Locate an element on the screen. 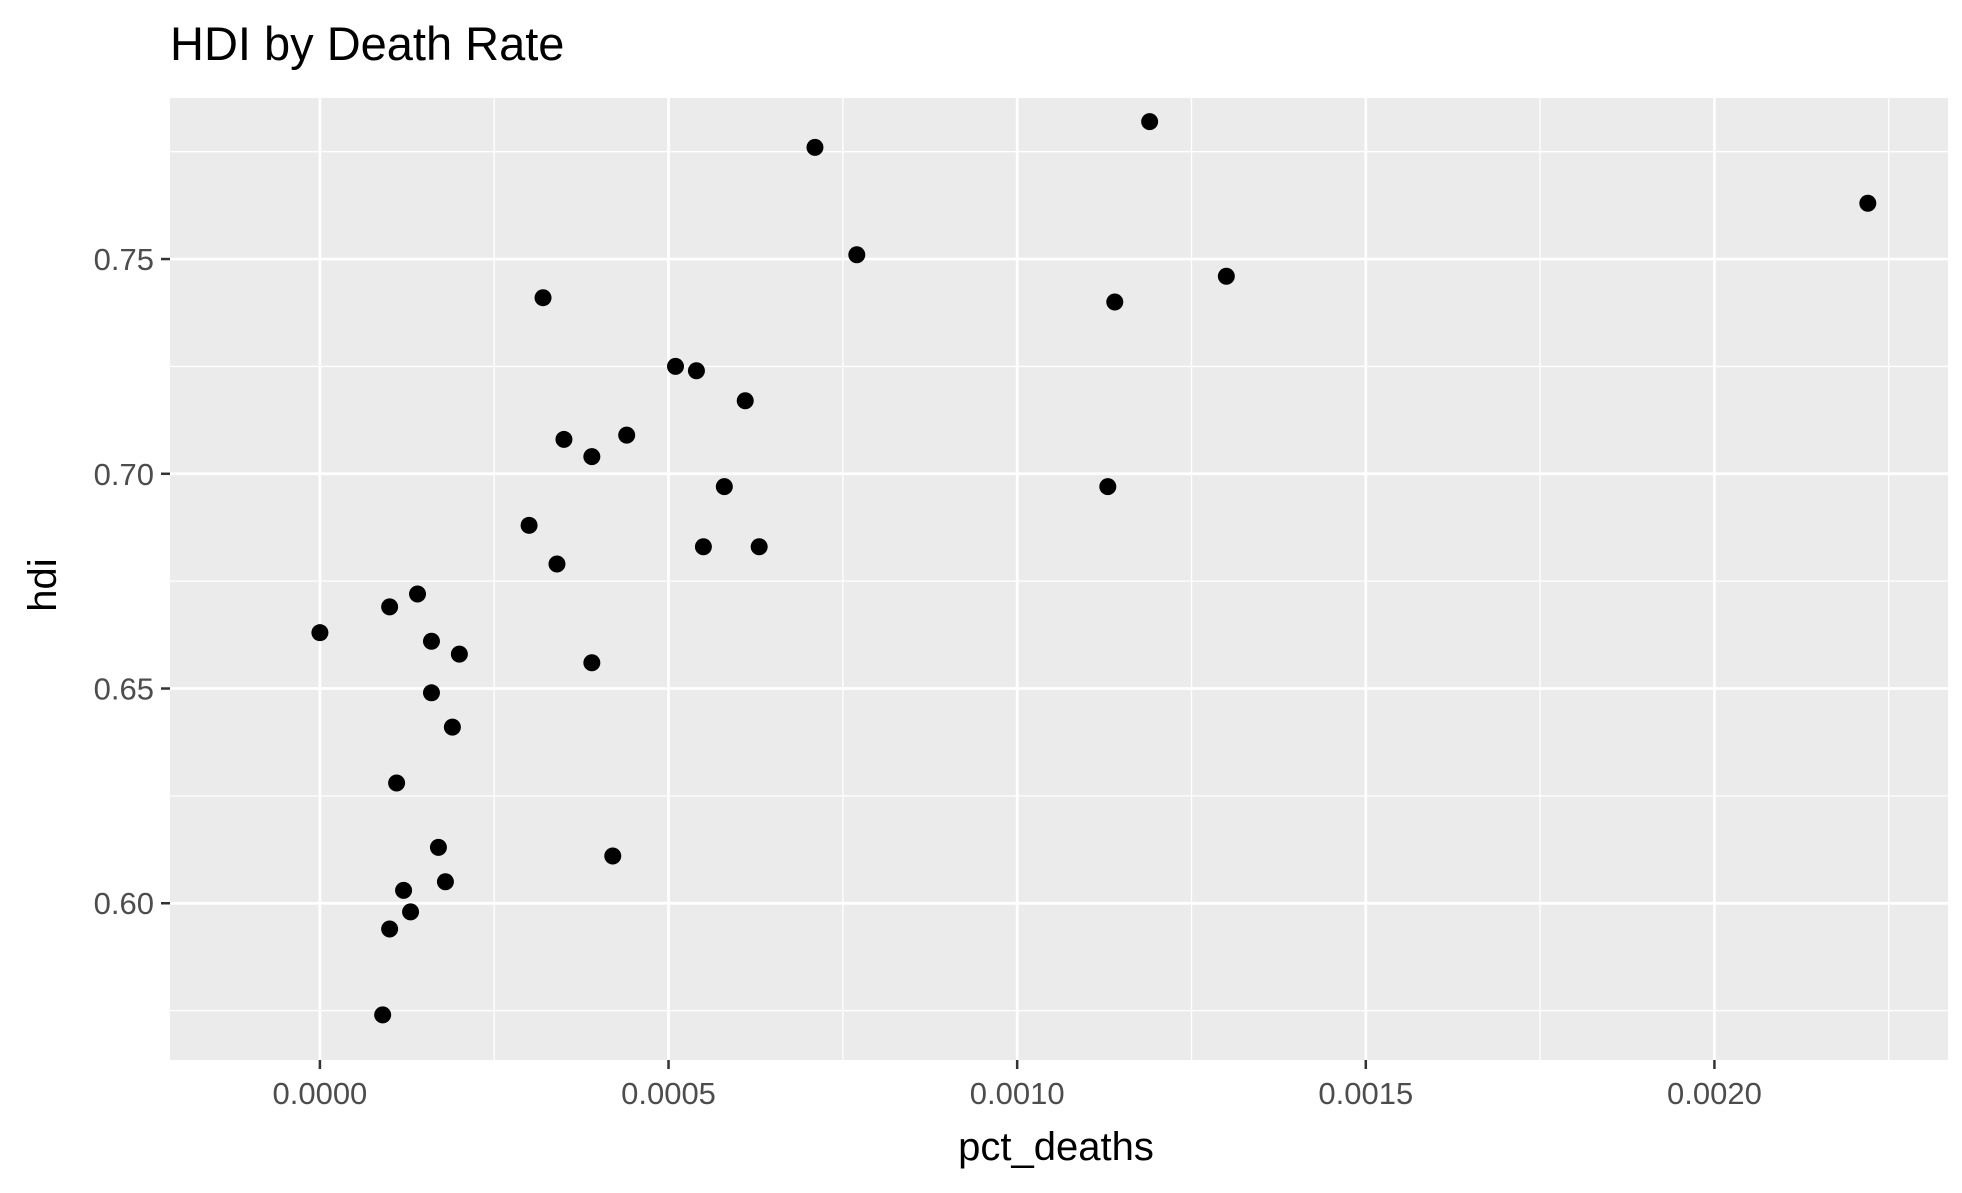 The image size is (1962, 1193). x-axis: 0.0000 0.0005 0.0010 0.0015 0.0020 is located at coordinates (1017, 1085).